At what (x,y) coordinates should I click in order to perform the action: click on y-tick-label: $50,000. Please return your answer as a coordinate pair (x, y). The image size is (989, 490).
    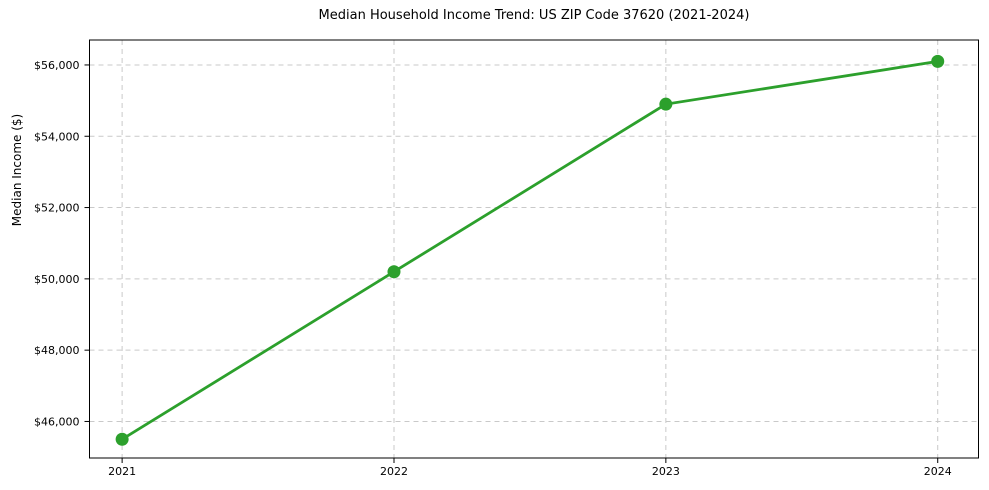
    Looking at the image, I should click on (57, 279).